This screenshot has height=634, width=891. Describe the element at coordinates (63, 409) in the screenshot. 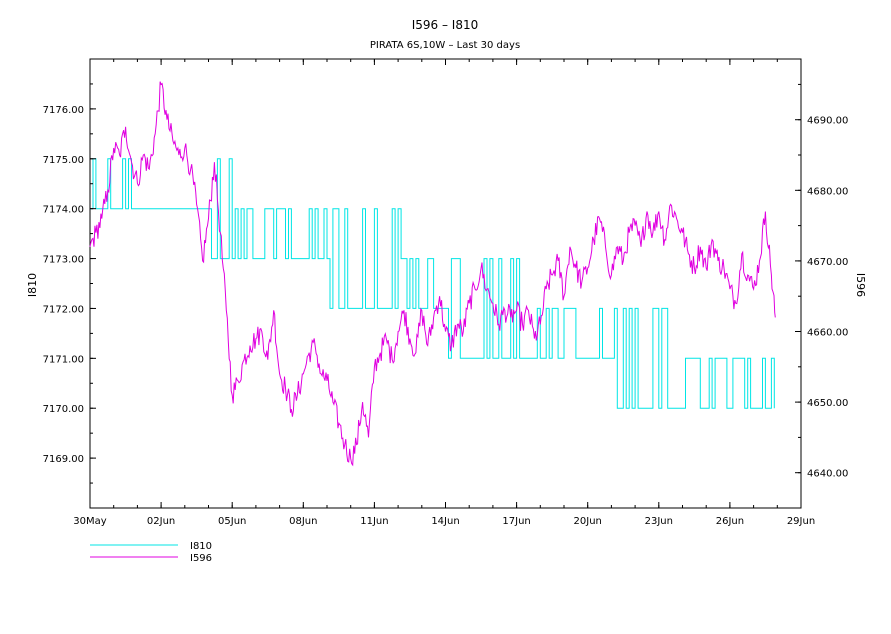

I see `y-left-tick-label-1: 7170.00` at that location.